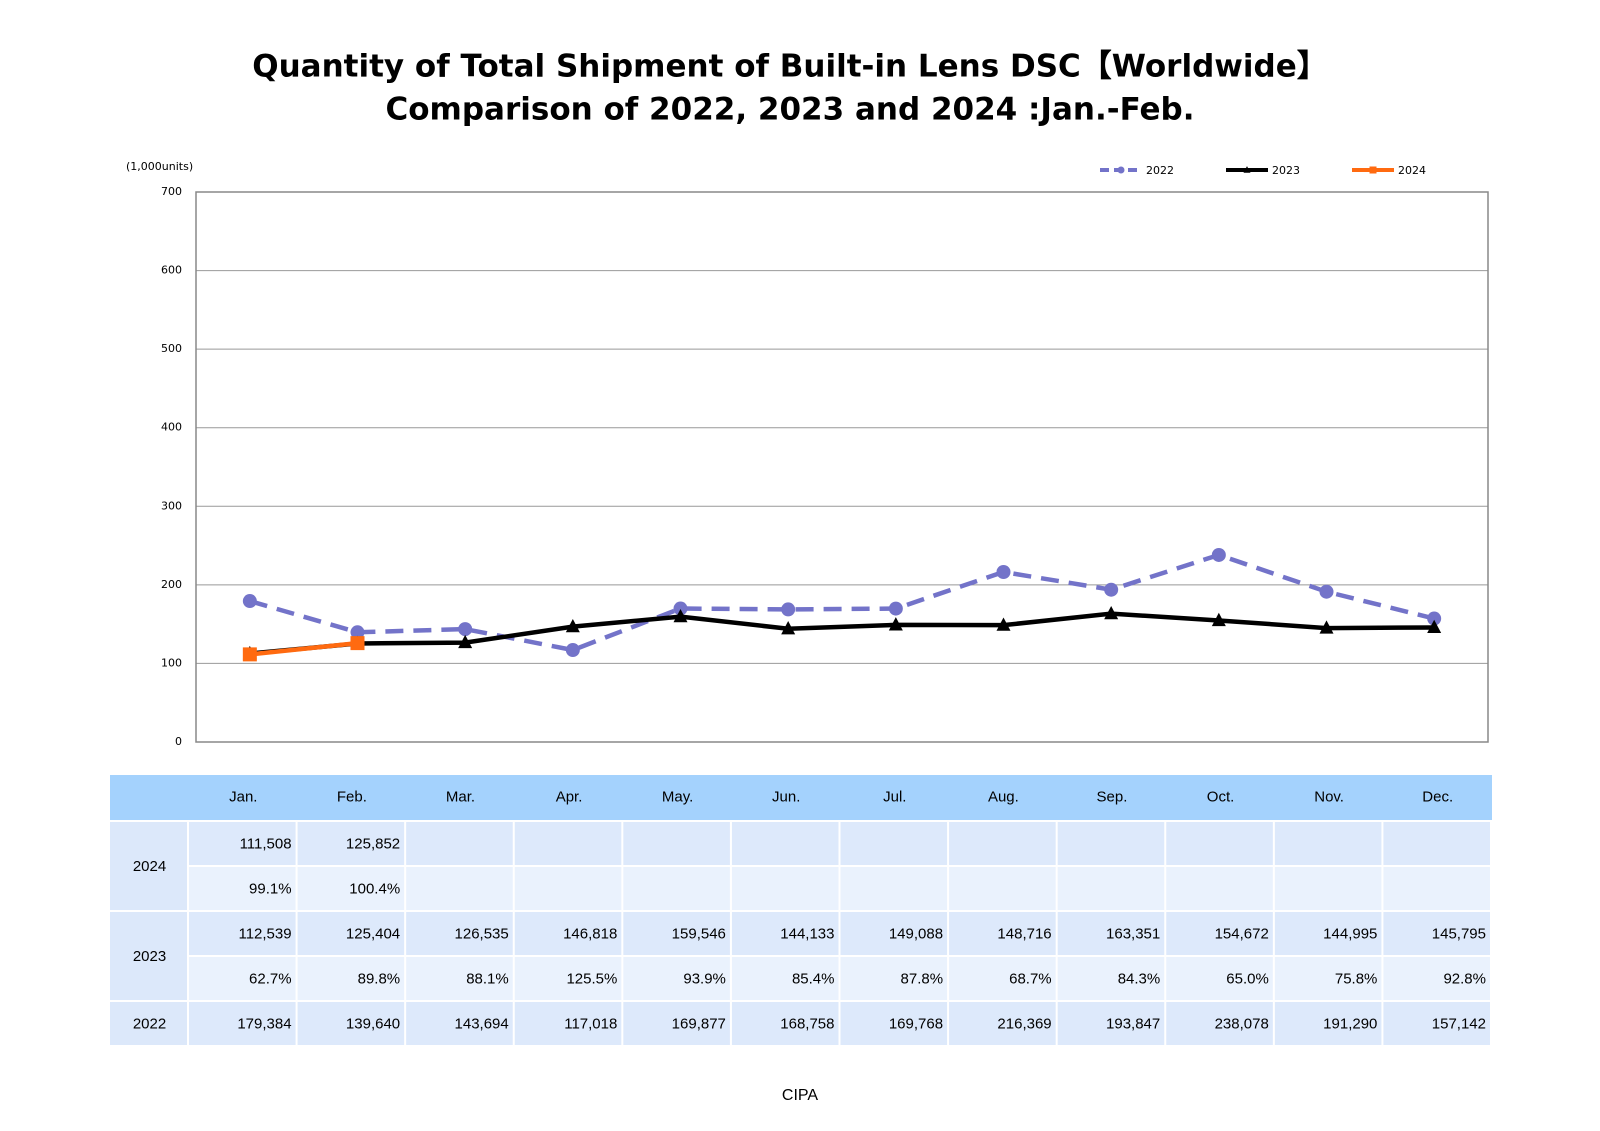 This screenshot has width=1600, height=1131. What do you see at coordinates (786, 796) in the screenshot?
I see `column-header: Jun.` at bounding box center [786, 796].